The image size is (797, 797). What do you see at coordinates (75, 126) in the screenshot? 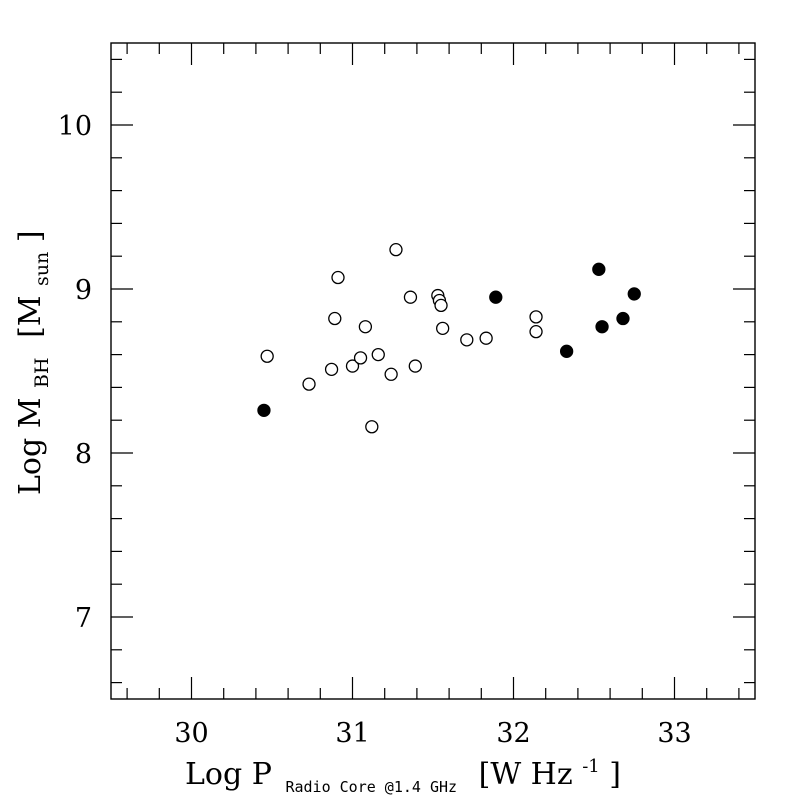
I see `y-tick-label: 10` at bounding box center [75, 126].